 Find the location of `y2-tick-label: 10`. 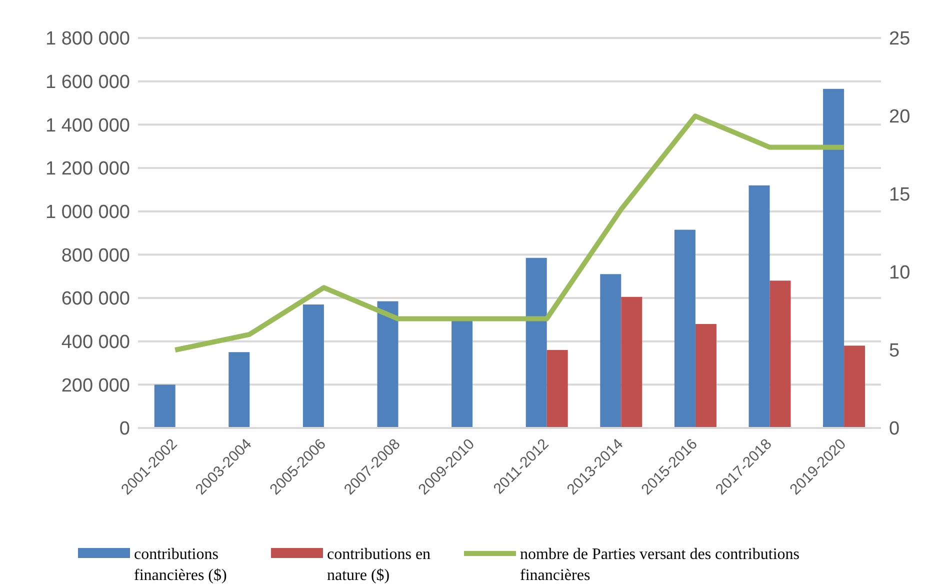

y2-tick-label: 10 is located at coordinates (899, 273).